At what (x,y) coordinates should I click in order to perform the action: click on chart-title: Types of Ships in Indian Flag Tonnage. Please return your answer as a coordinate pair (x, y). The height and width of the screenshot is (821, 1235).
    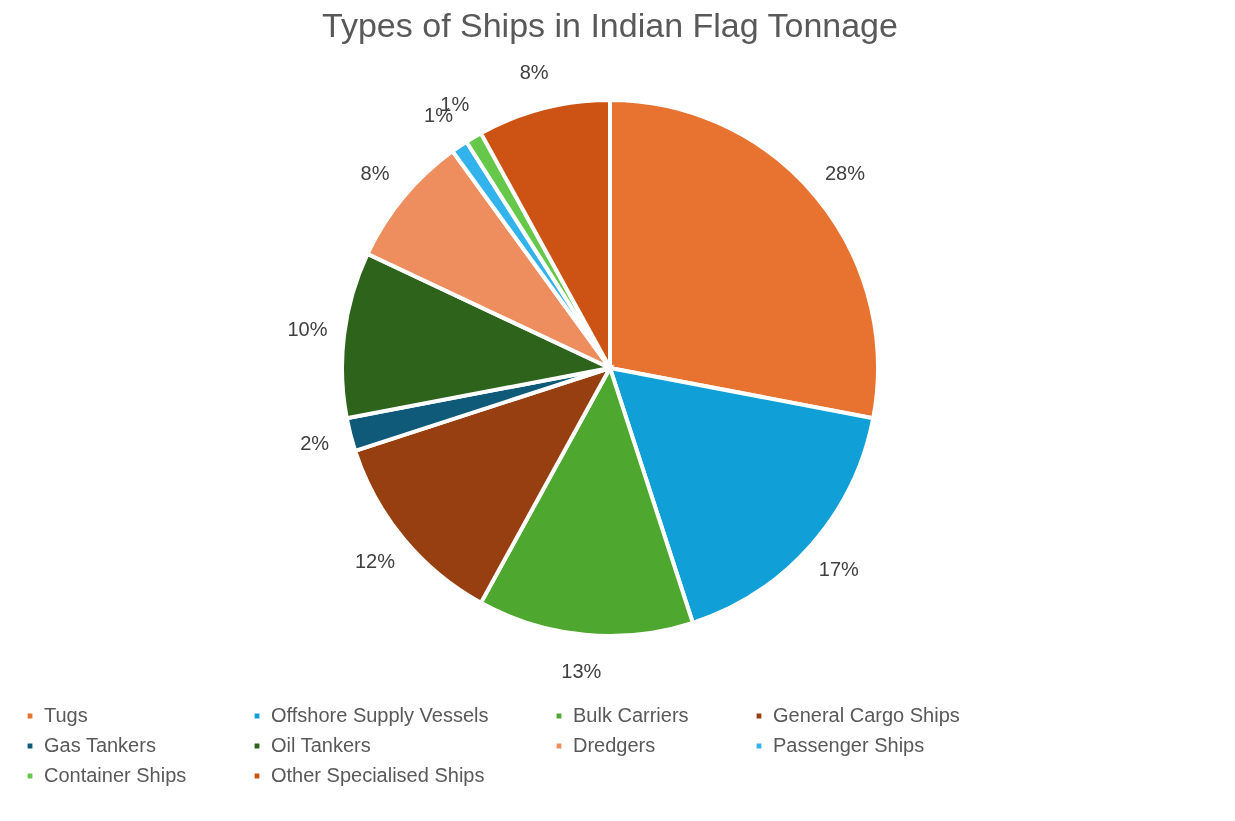
    Looking at the image, I should click on (610, 25).